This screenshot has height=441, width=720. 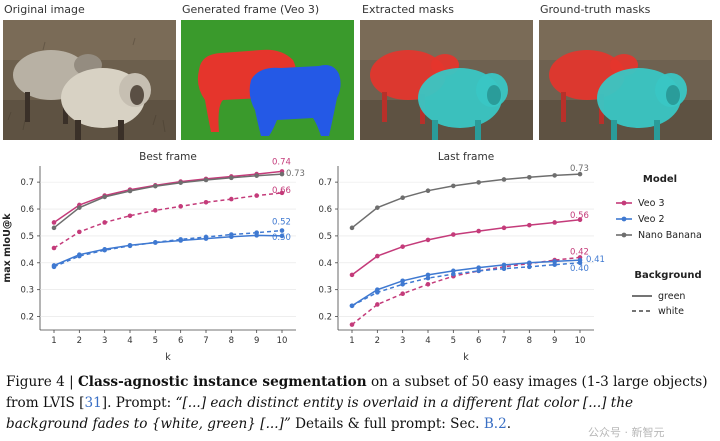 What do you see at coordinates (27, 210) in the screenshot?
I see `chart1-y-tick-label: 0.6` at bounding box center [27, 210].